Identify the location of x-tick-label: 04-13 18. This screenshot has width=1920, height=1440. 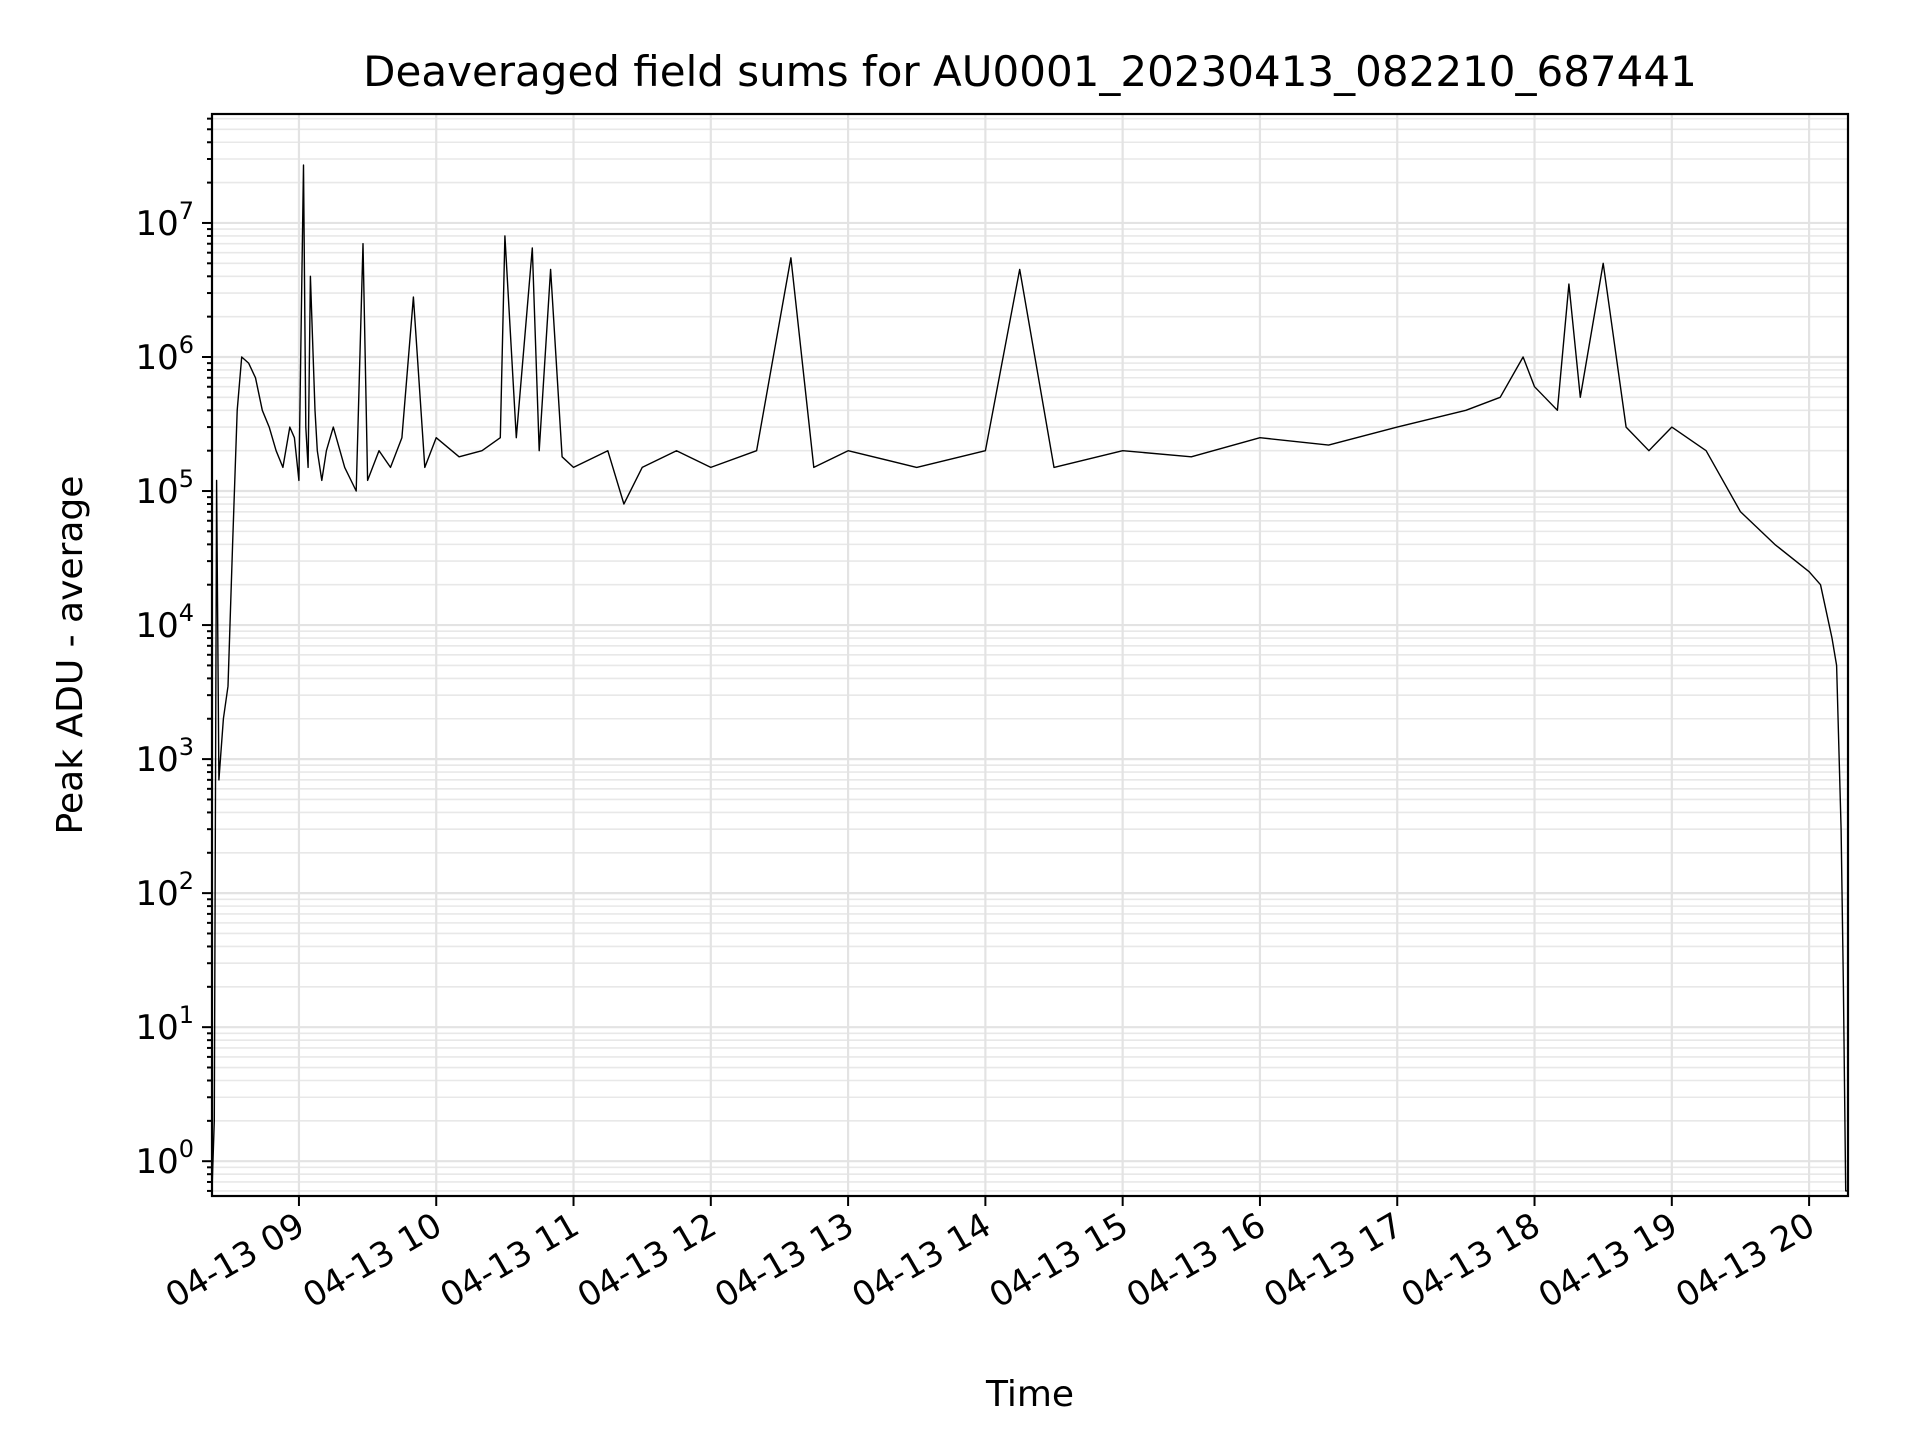
(1471, 1260).